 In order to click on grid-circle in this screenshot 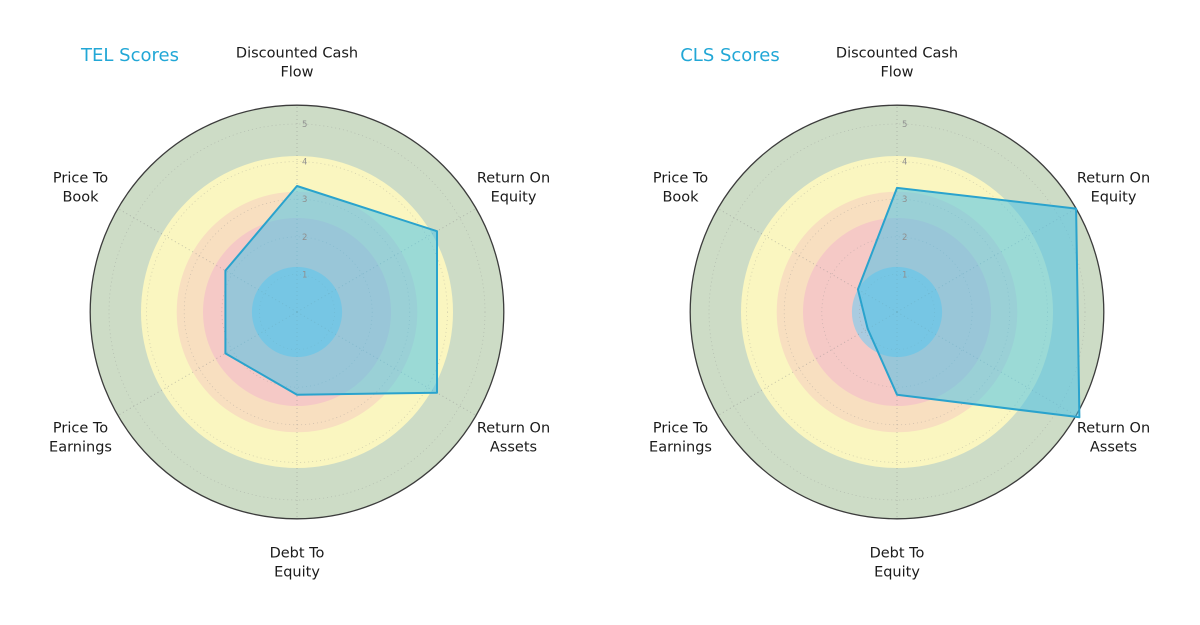, I will do `click(297, 312)`.